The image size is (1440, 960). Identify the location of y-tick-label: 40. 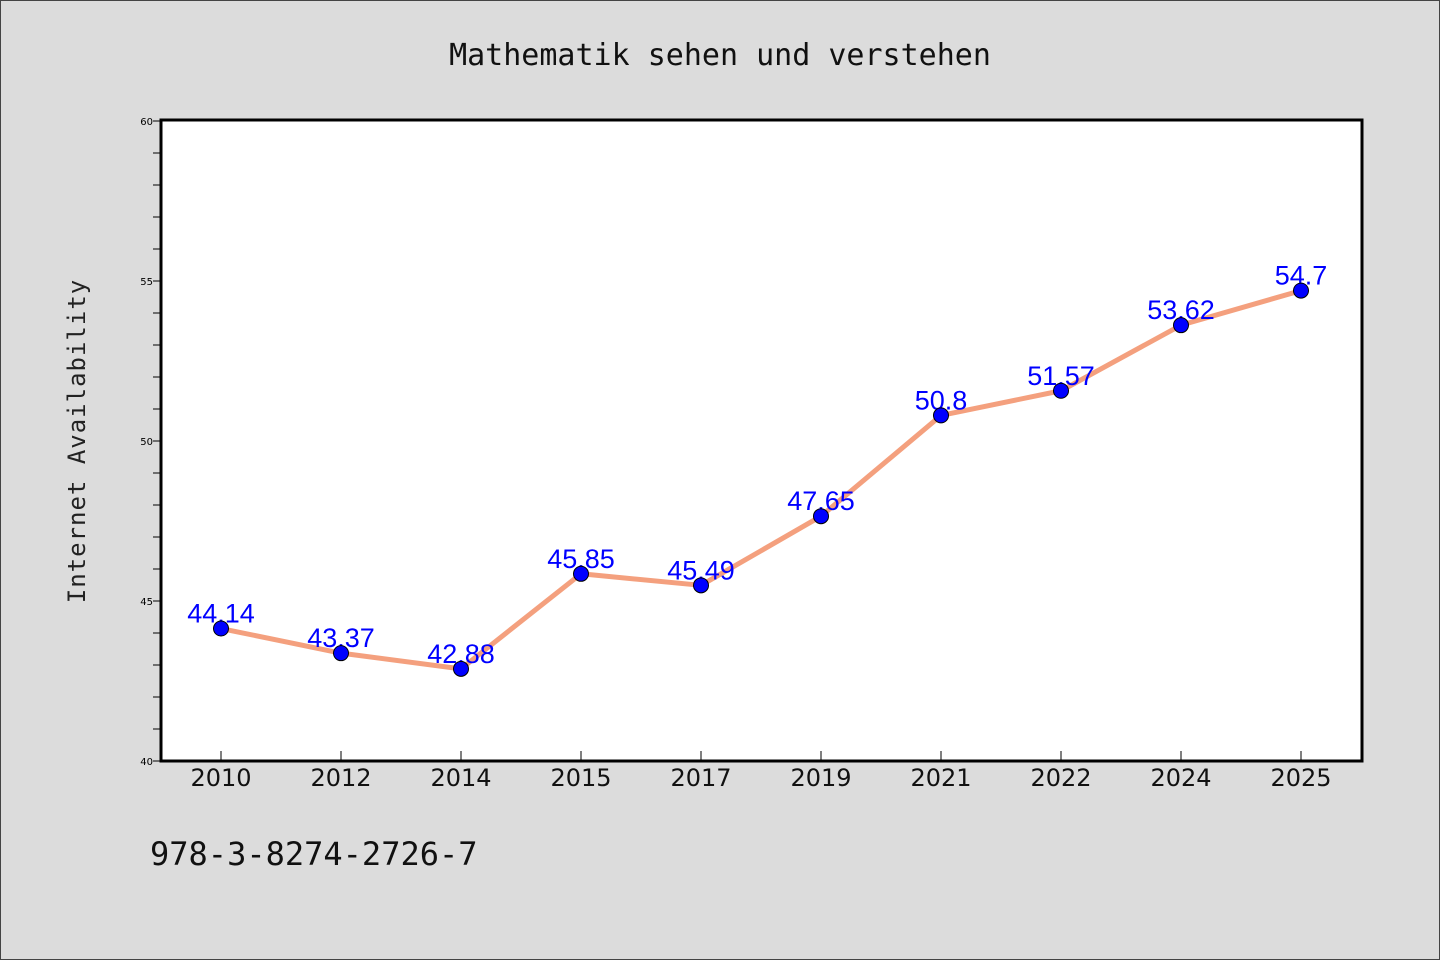
(146, 762).